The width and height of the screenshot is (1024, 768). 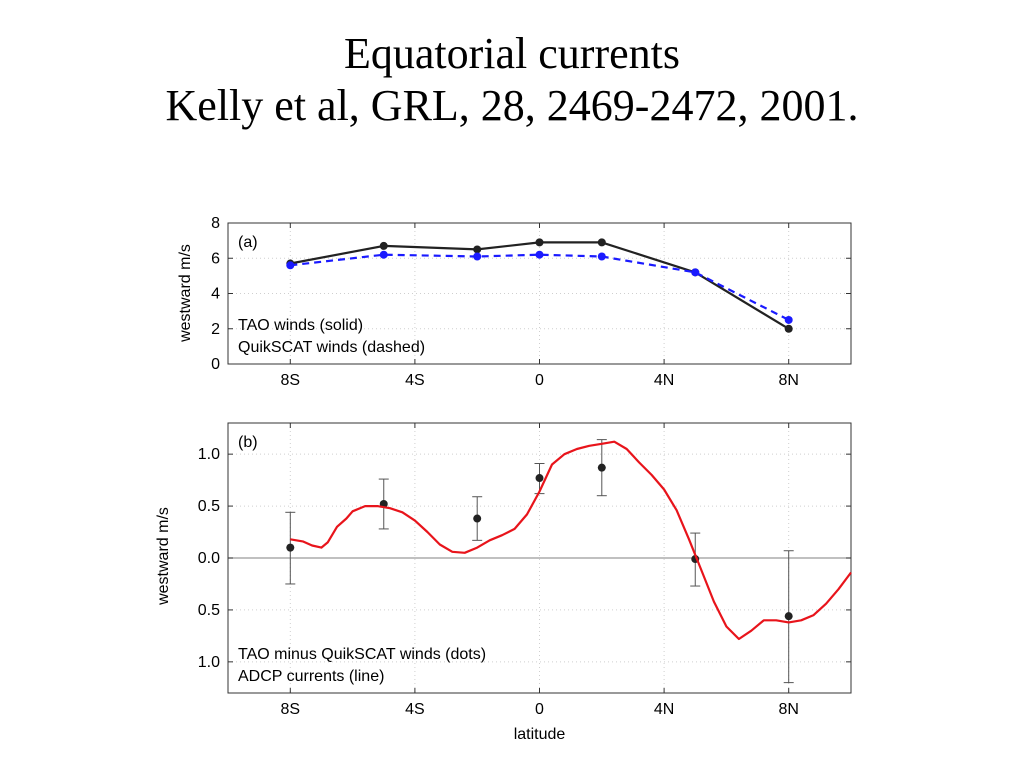 What do you see at coordinates (215, 294) in the screenshot?
I see `y-tick-label: 4` at bounding box center [215, 294].